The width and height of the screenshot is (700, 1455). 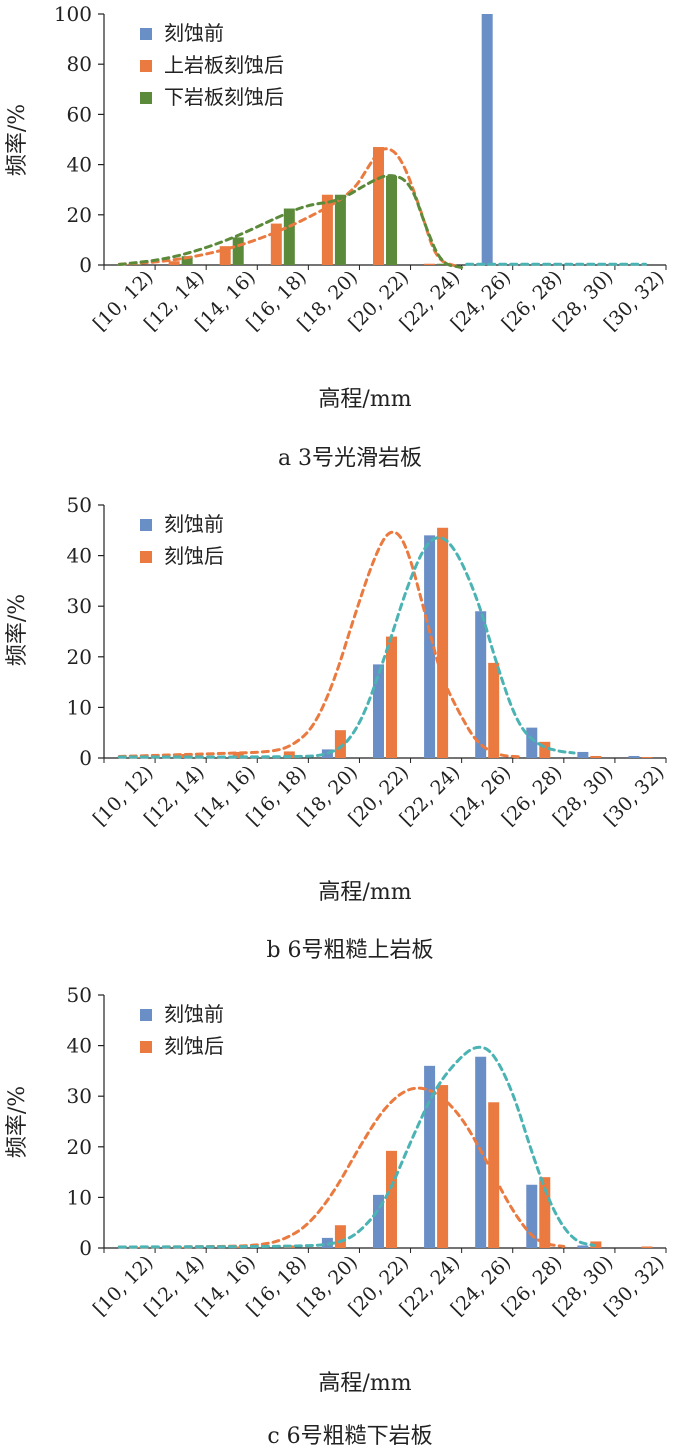 I want to click on caption-a: a 3号光滑岩板, so click(x=350, y=458).